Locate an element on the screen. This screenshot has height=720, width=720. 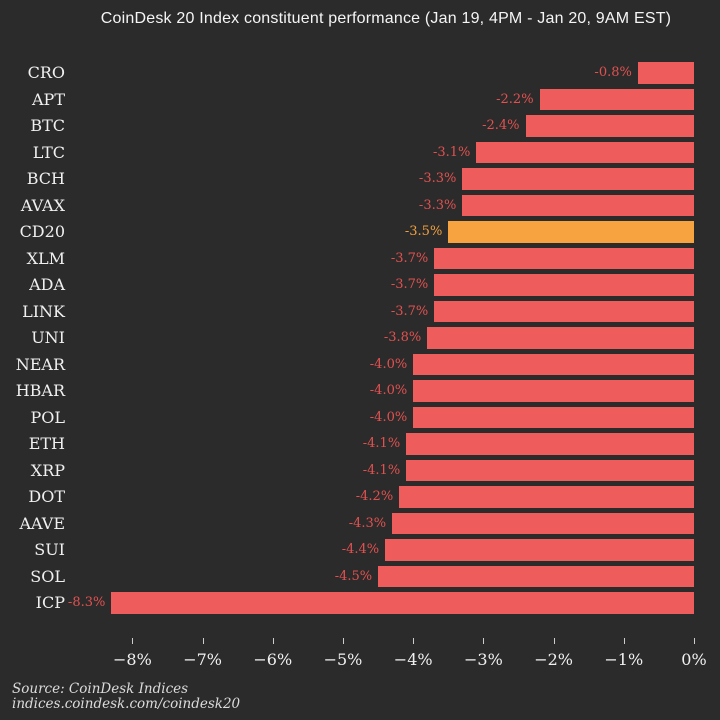
x-axis-tick-label: −5% is located at coordinates (343, 659).